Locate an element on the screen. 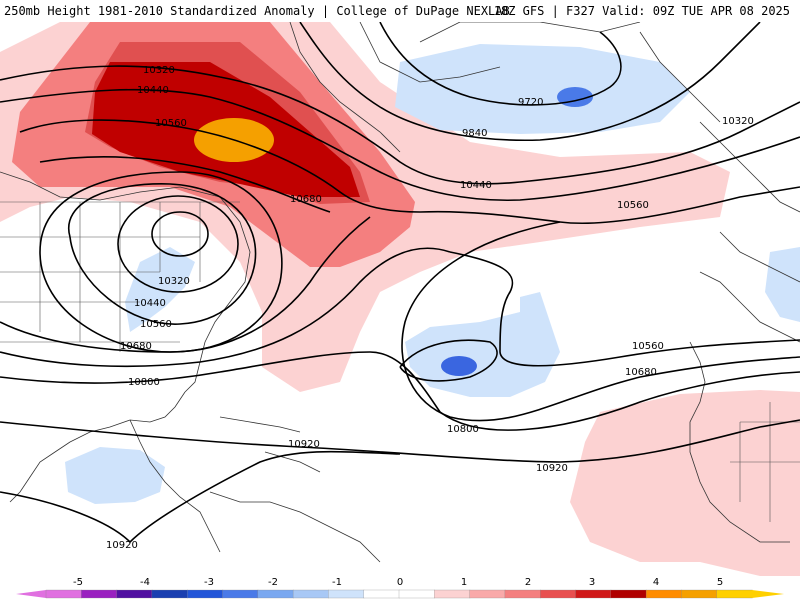 This screenshot has width=800, height=600. colorbar-tick-label: 2 is located at coordinates (528, 582).